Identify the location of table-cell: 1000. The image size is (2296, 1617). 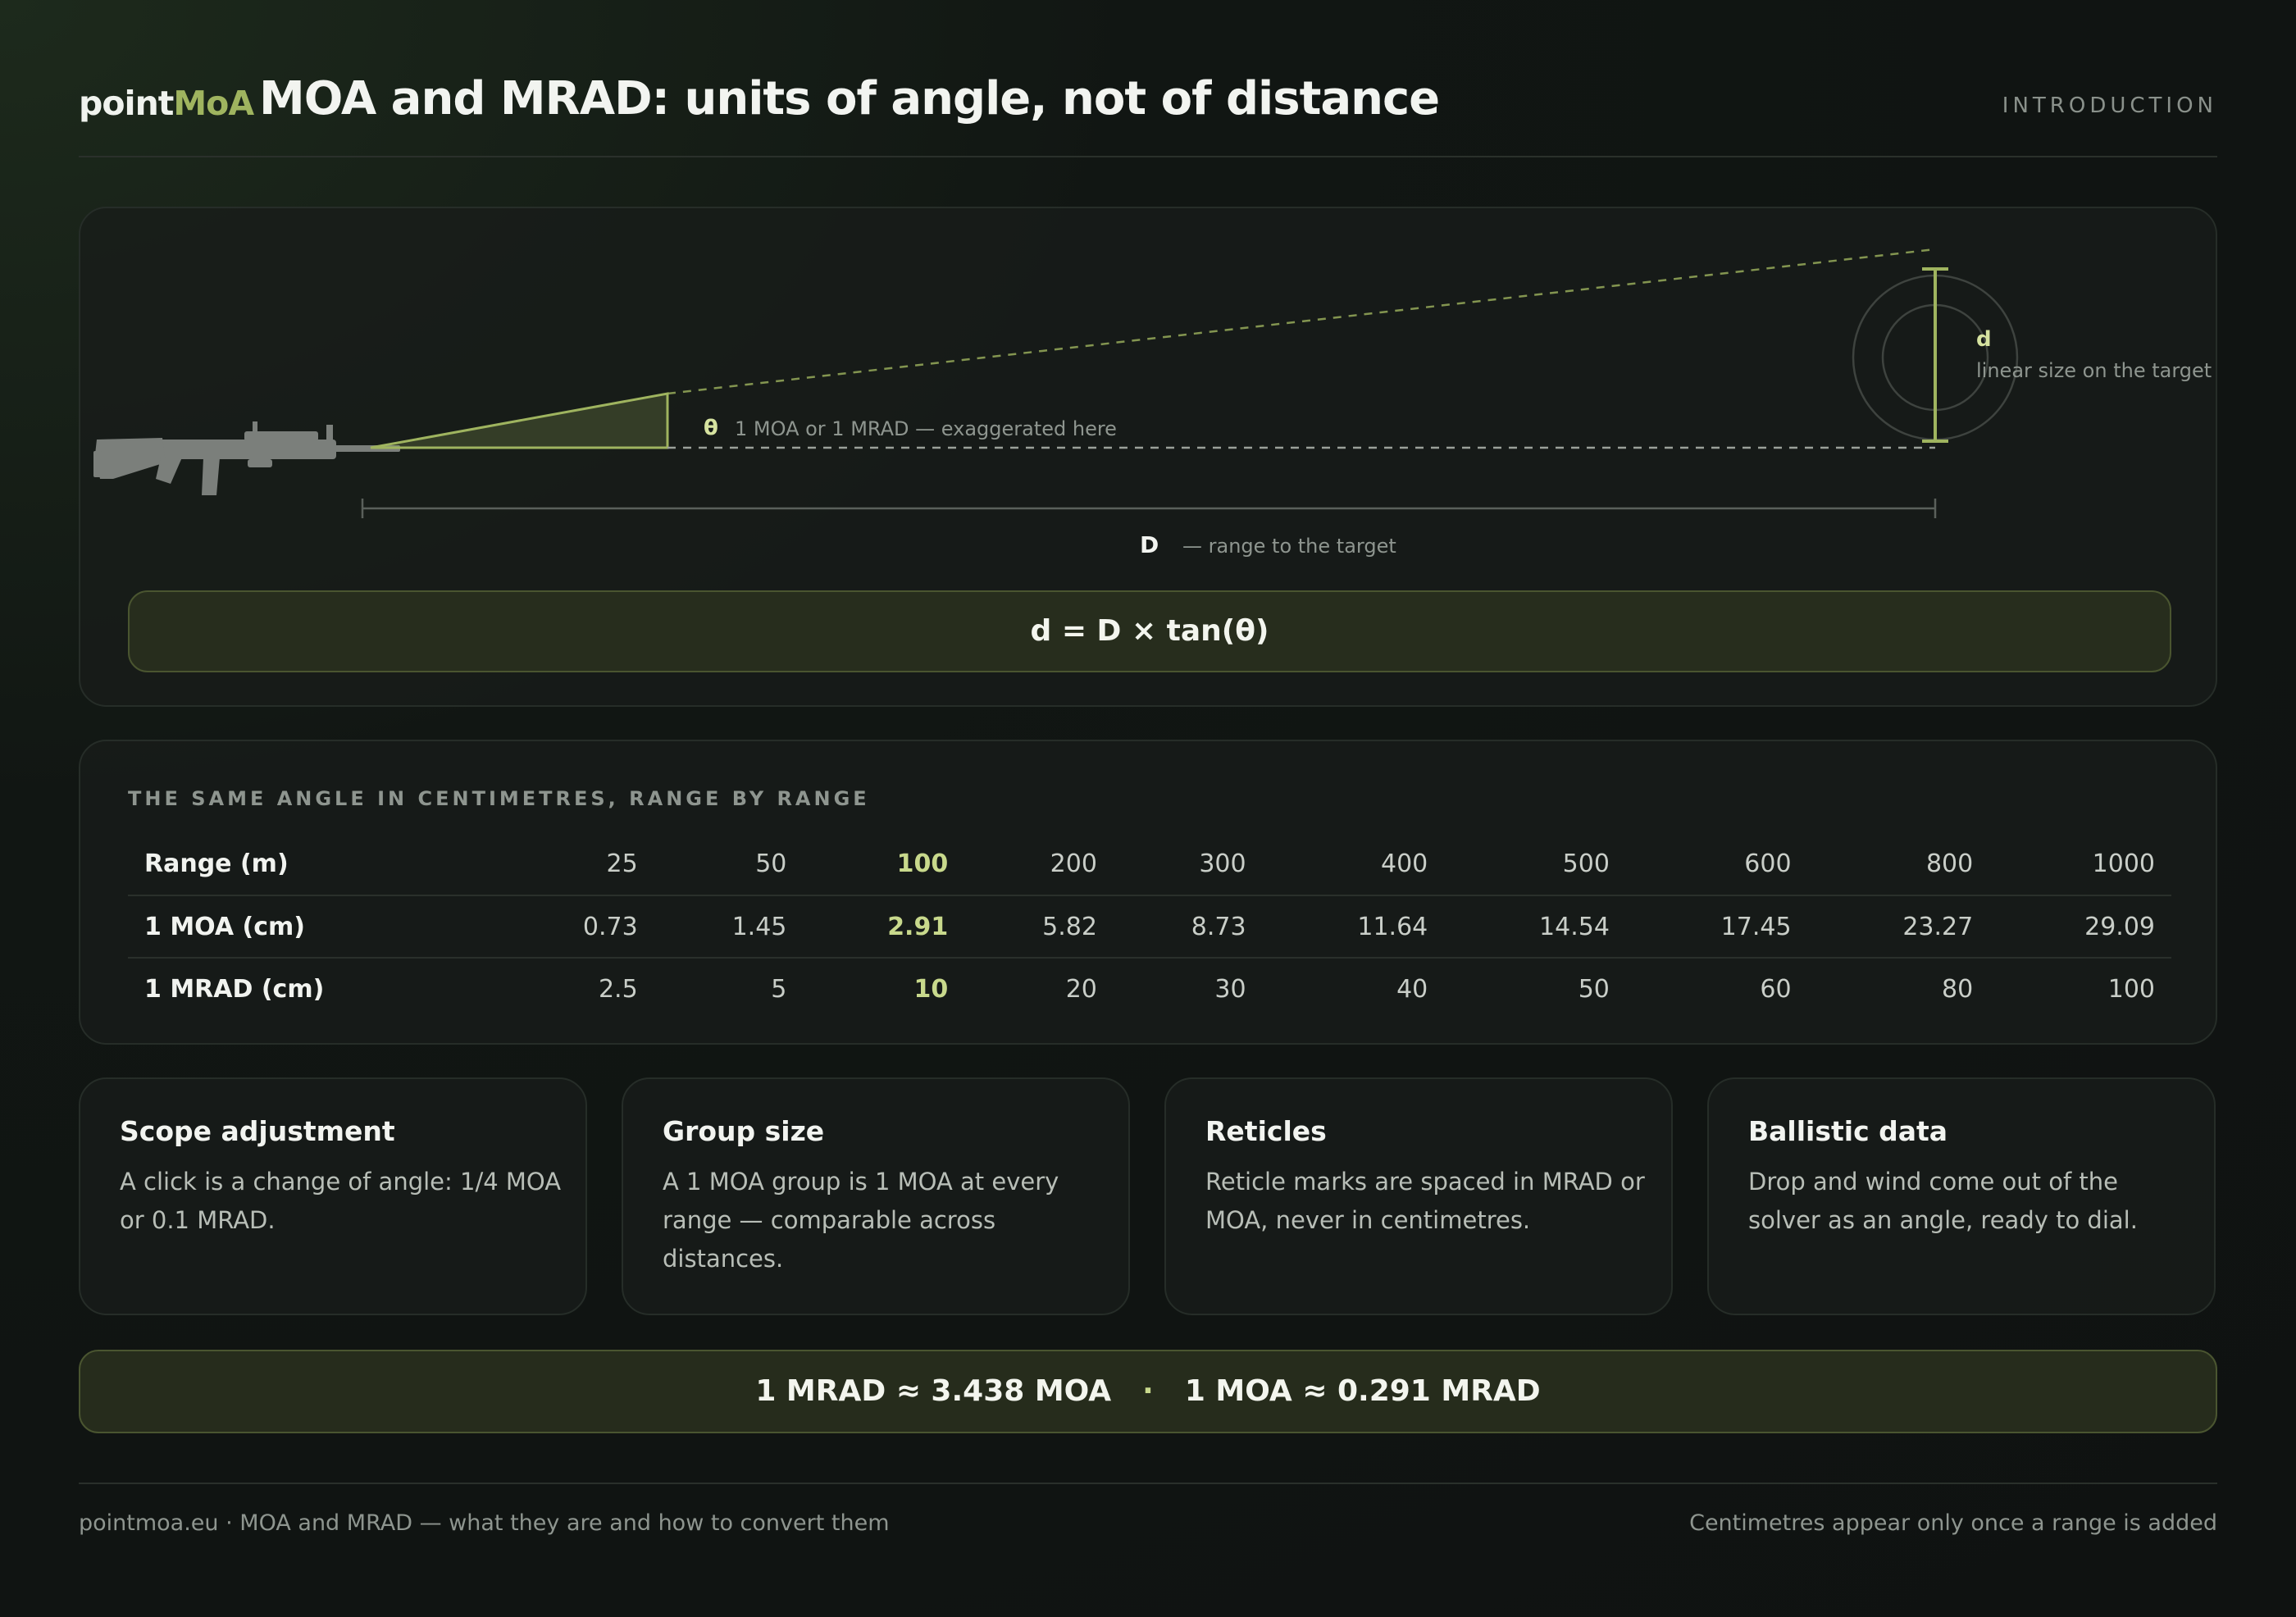
(2080, 864).